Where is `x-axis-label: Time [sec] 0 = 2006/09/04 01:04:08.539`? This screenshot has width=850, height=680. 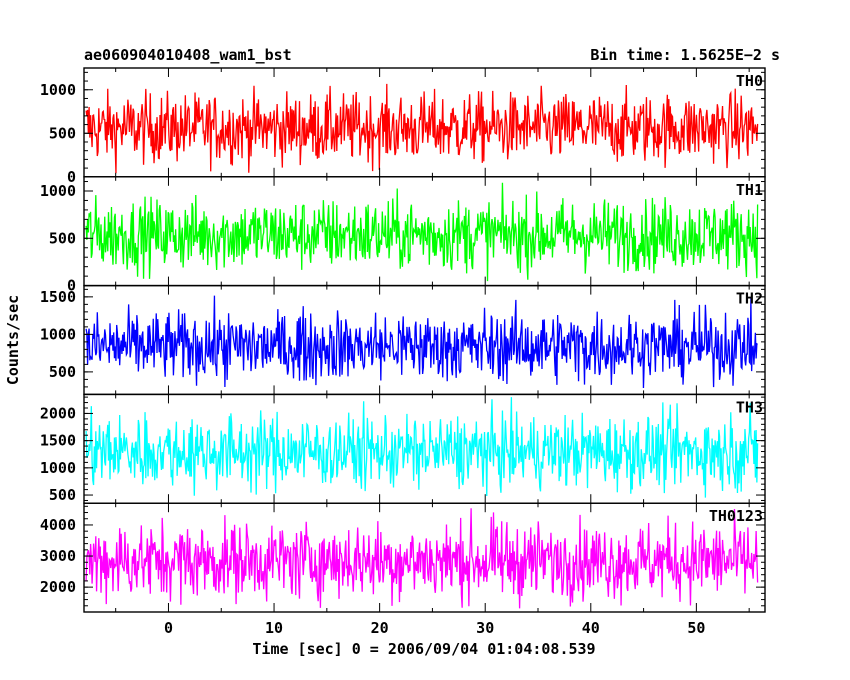
x-axis-label: Time [sec] 0 = 2006/09/04 01:04:08.539 is located at coordinates (423, 649).